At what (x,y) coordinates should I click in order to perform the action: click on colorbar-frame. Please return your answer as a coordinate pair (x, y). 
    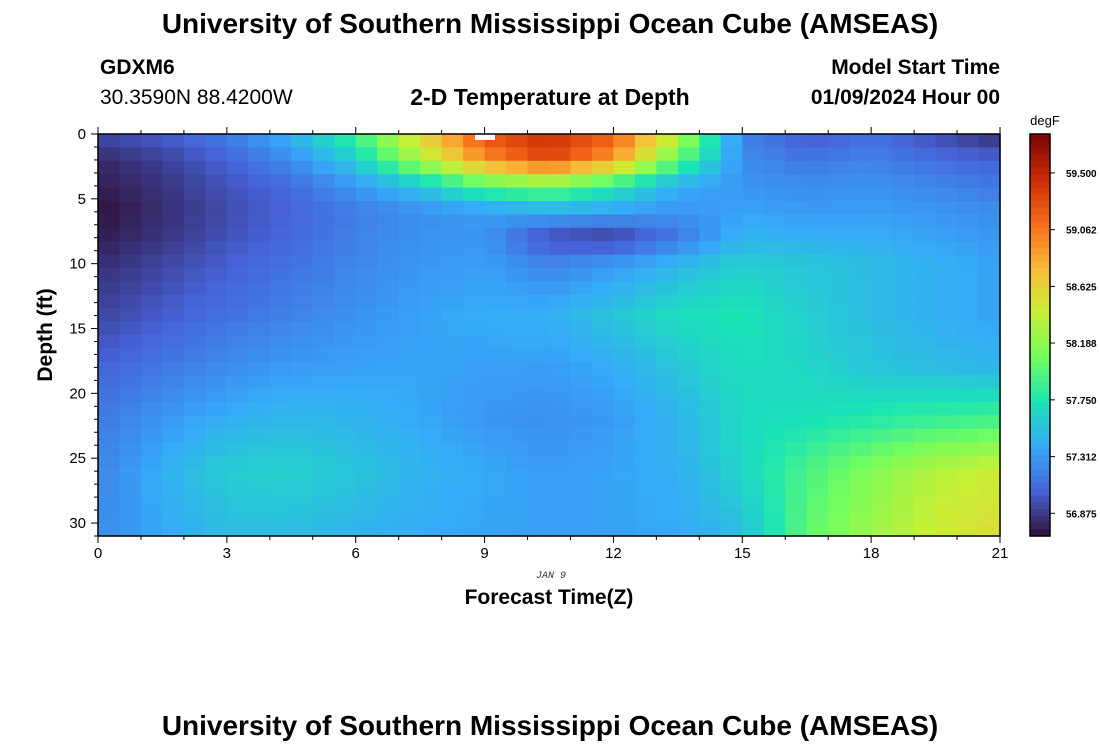
    Looking at the image, I should click on (1040, 335).